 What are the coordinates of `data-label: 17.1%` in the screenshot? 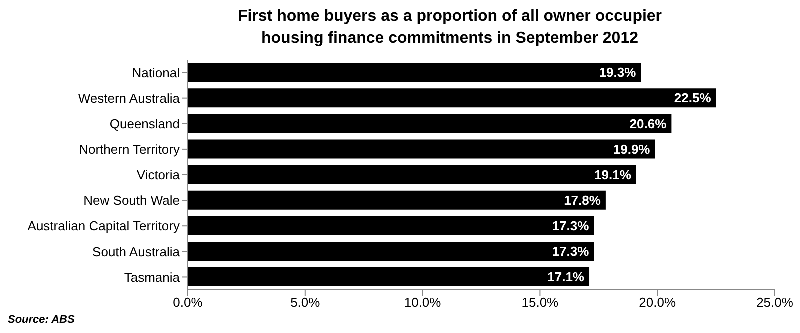 It's located at (566, 277).